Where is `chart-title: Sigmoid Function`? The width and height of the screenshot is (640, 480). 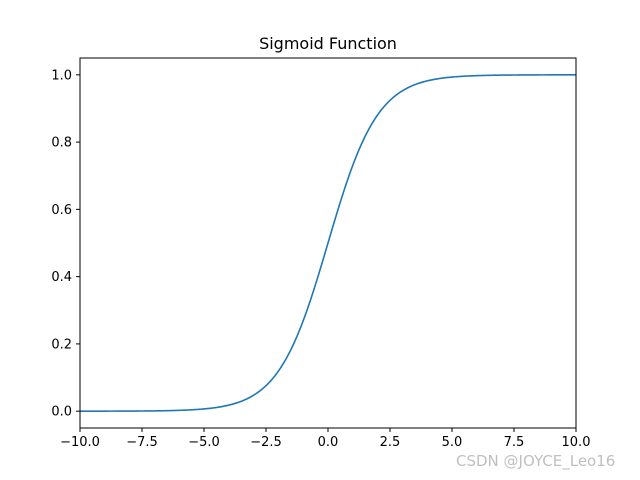 chart-title: Sigmoid Function is located at coordinates (328, 43).